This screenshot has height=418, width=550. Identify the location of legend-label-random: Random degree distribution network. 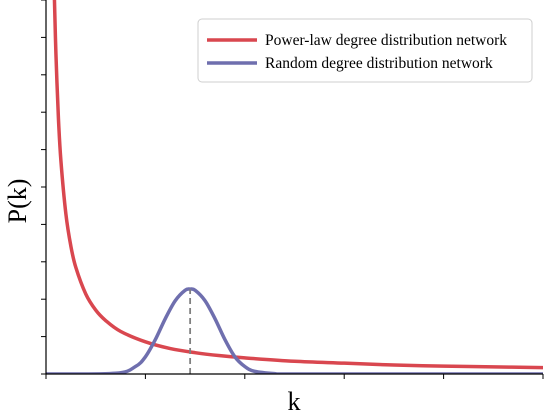
(379, 63).